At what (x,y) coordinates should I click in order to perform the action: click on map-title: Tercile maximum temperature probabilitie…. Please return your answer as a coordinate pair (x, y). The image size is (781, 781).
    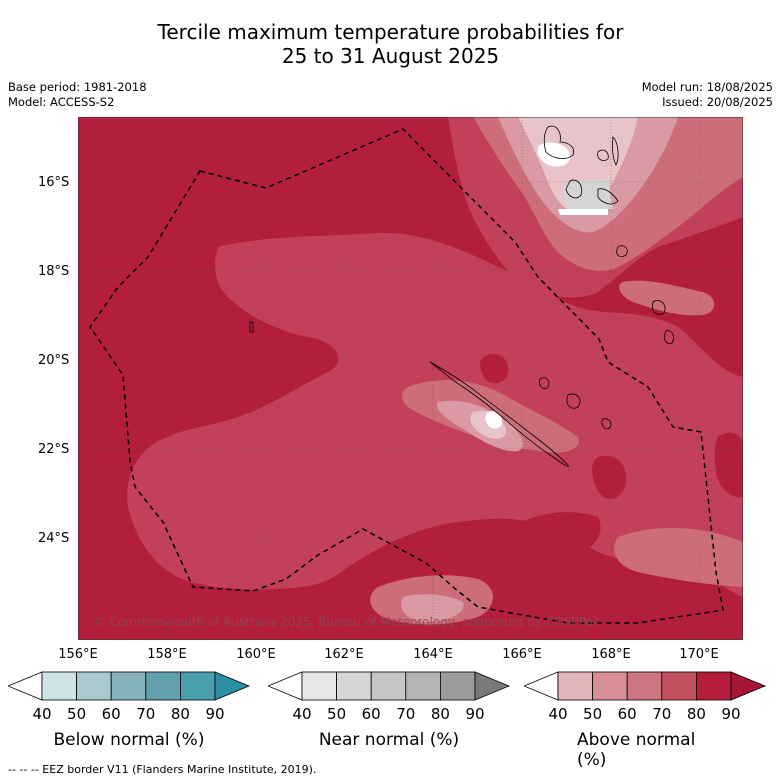
    Looking at the image, I should click on (390, 44).